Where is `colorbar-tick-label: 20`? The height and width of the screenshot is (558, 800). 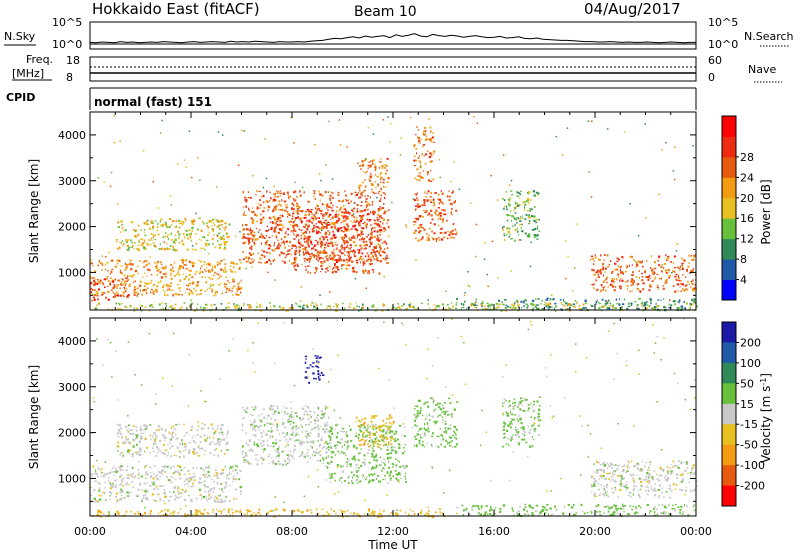
colorbar-tick-label: 20 is located at coordinates (747, 198).